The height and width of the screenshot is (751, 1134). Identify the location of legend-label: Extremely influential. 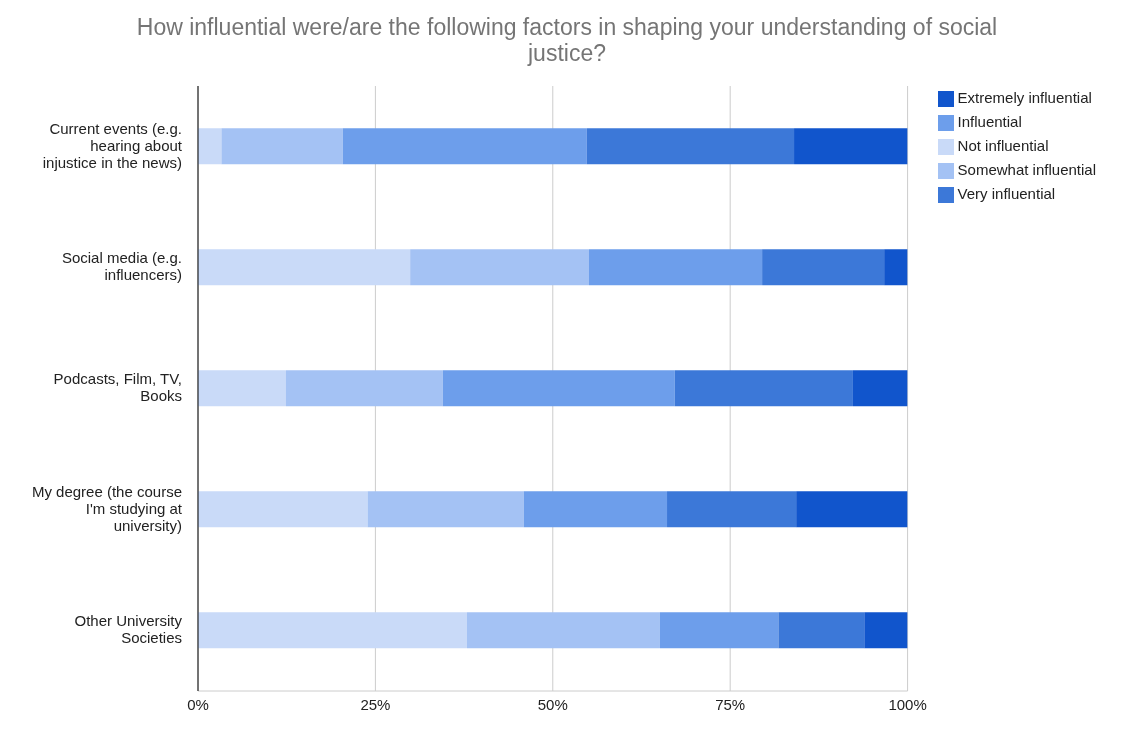
(1024, 97).